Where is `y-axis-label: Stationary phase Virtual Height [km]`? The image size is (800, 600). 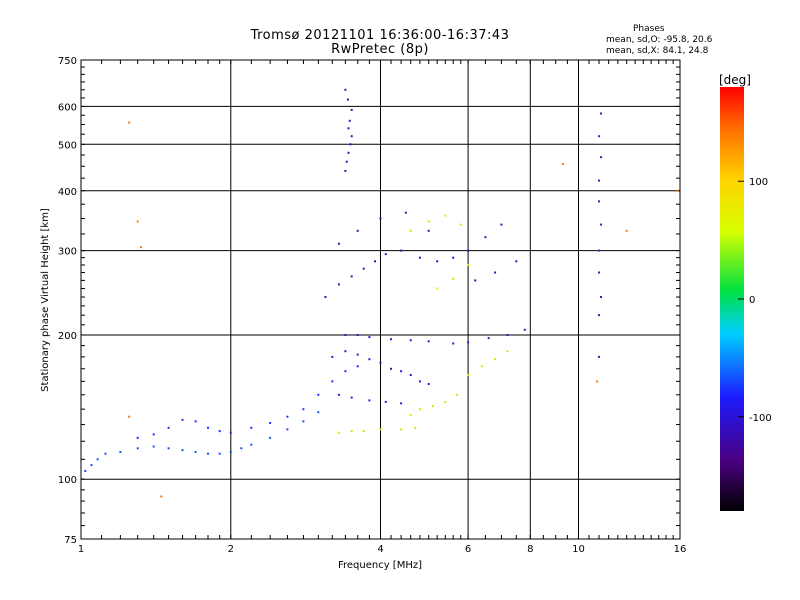 y-axis-label: Stationary phase Virtual Height [km] is located at coordinates (45, 300).